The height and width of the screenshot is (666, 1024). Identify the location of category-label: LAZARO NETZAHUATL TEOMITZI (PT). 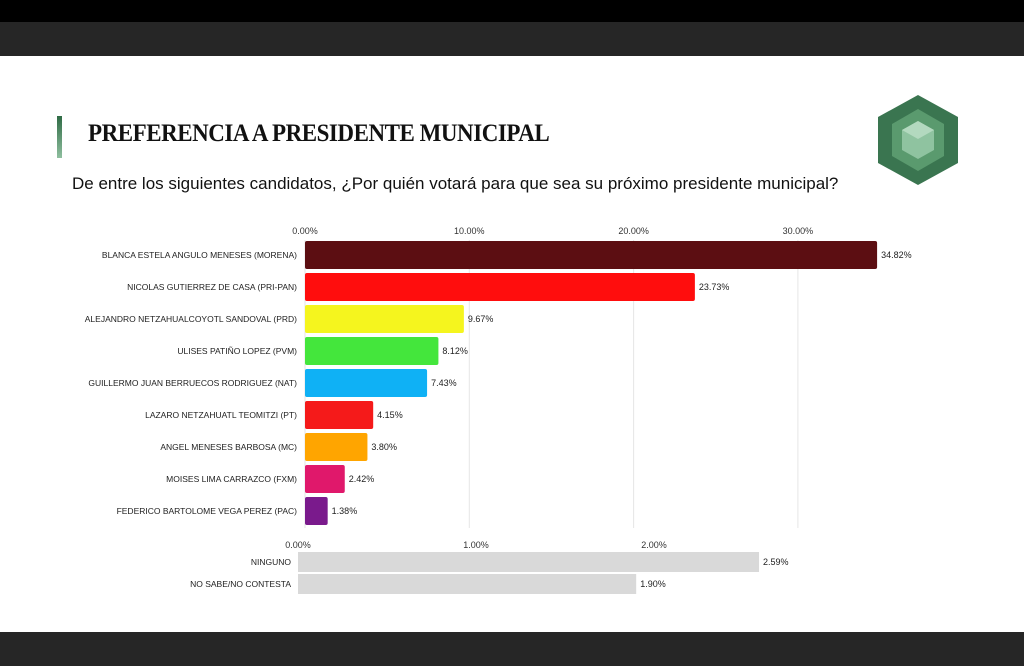
(221, 415).